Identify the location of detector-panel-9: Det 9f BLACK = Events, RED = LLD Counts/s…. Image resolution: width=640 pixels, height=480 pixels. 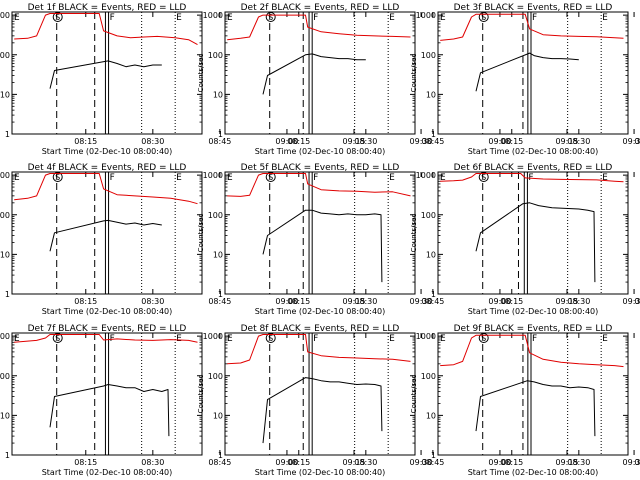
(525, 400).